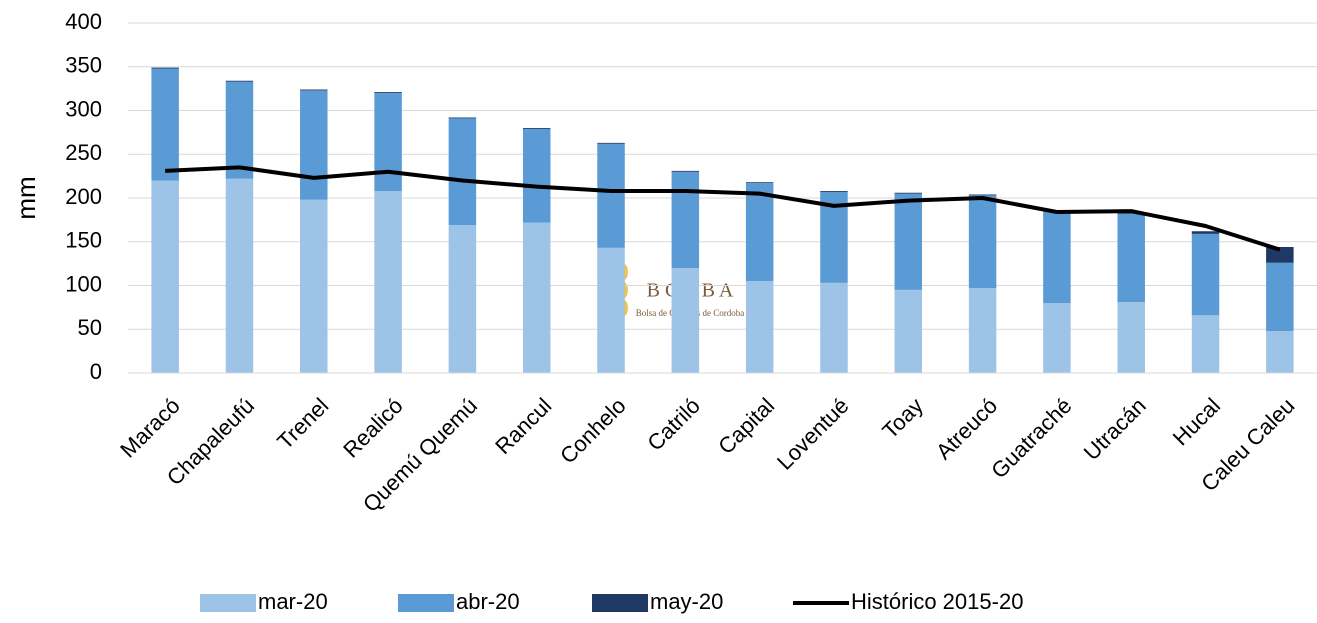 This screenshot has width=1317, height=623. What do you see at coordinates (293, 601) in the screenshot?
I see `legend-label: mar-20` at bounding box center [293, 601].